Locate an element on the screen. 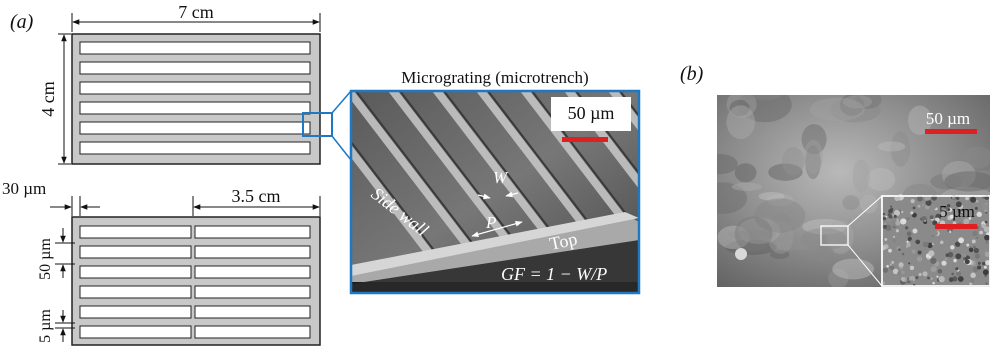  sem-b-scalebar-label: 50 µm is located at coordinates (948, 118).